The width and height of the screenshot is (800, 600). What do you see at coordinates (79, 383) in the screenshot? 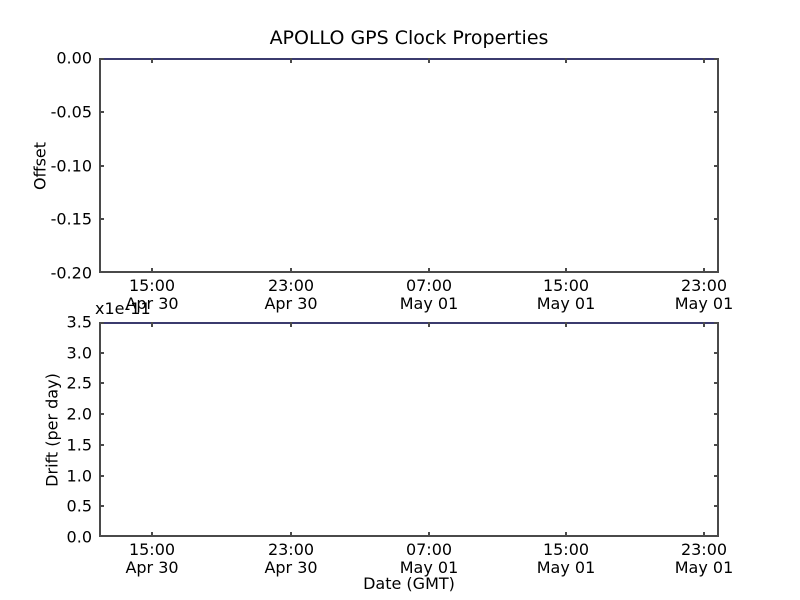
I see `y-tick-label: 2.5` at bounding box center [79, 383].